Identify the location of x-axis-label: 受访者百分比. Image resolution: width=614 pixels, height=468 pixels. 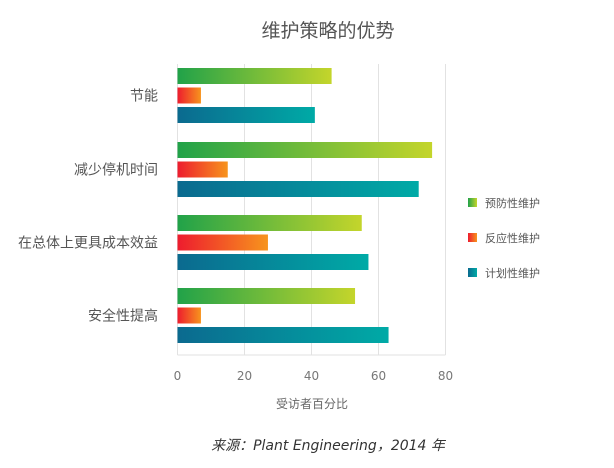
(312, 404).